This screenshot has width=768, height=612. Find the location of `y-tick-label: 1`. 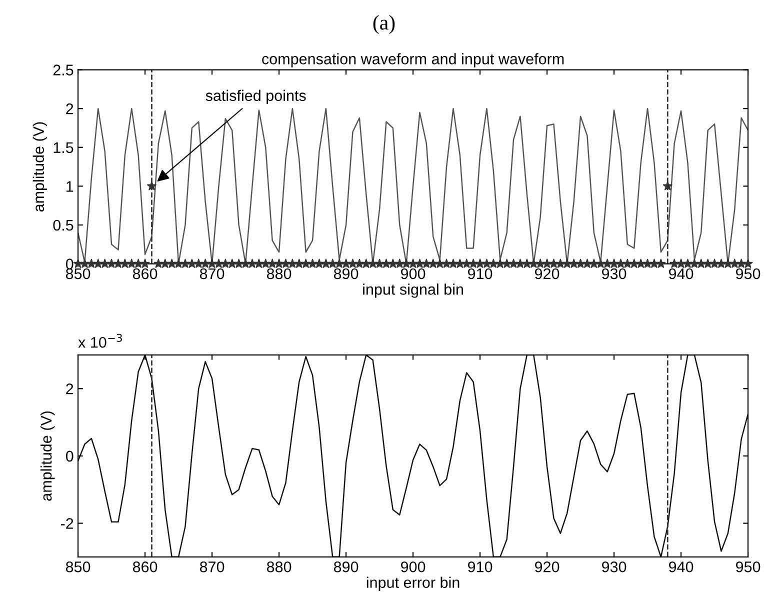

y-tick-label: 1 is located at coordinates (70, 186).